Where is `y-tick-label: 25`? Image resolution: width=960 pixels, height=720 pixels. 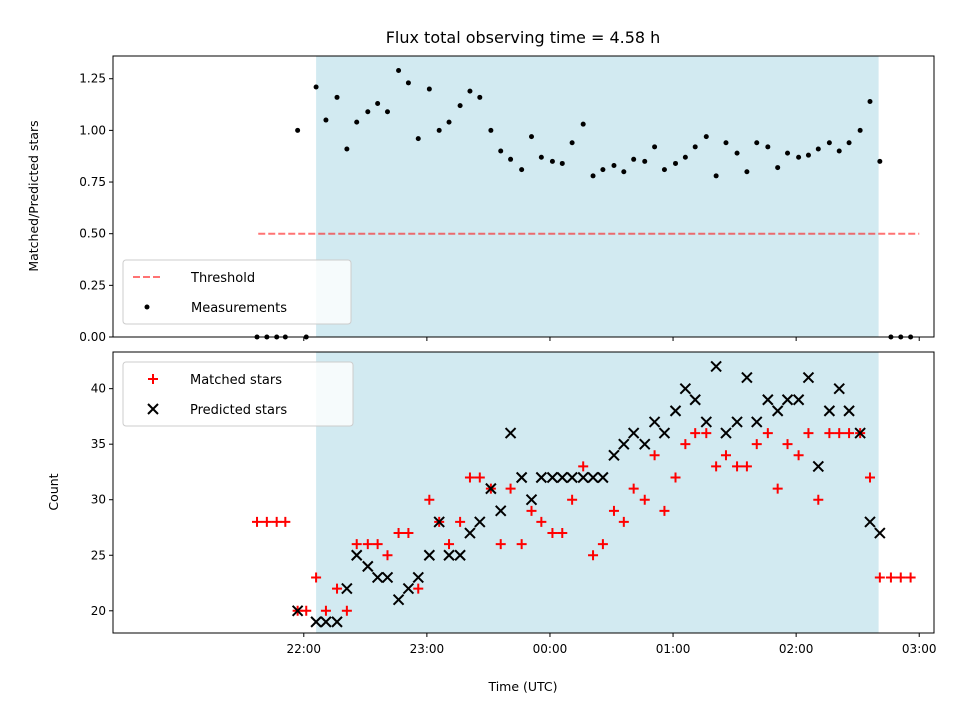 y-tick-label: 25 is located at coordinates (98, 555).